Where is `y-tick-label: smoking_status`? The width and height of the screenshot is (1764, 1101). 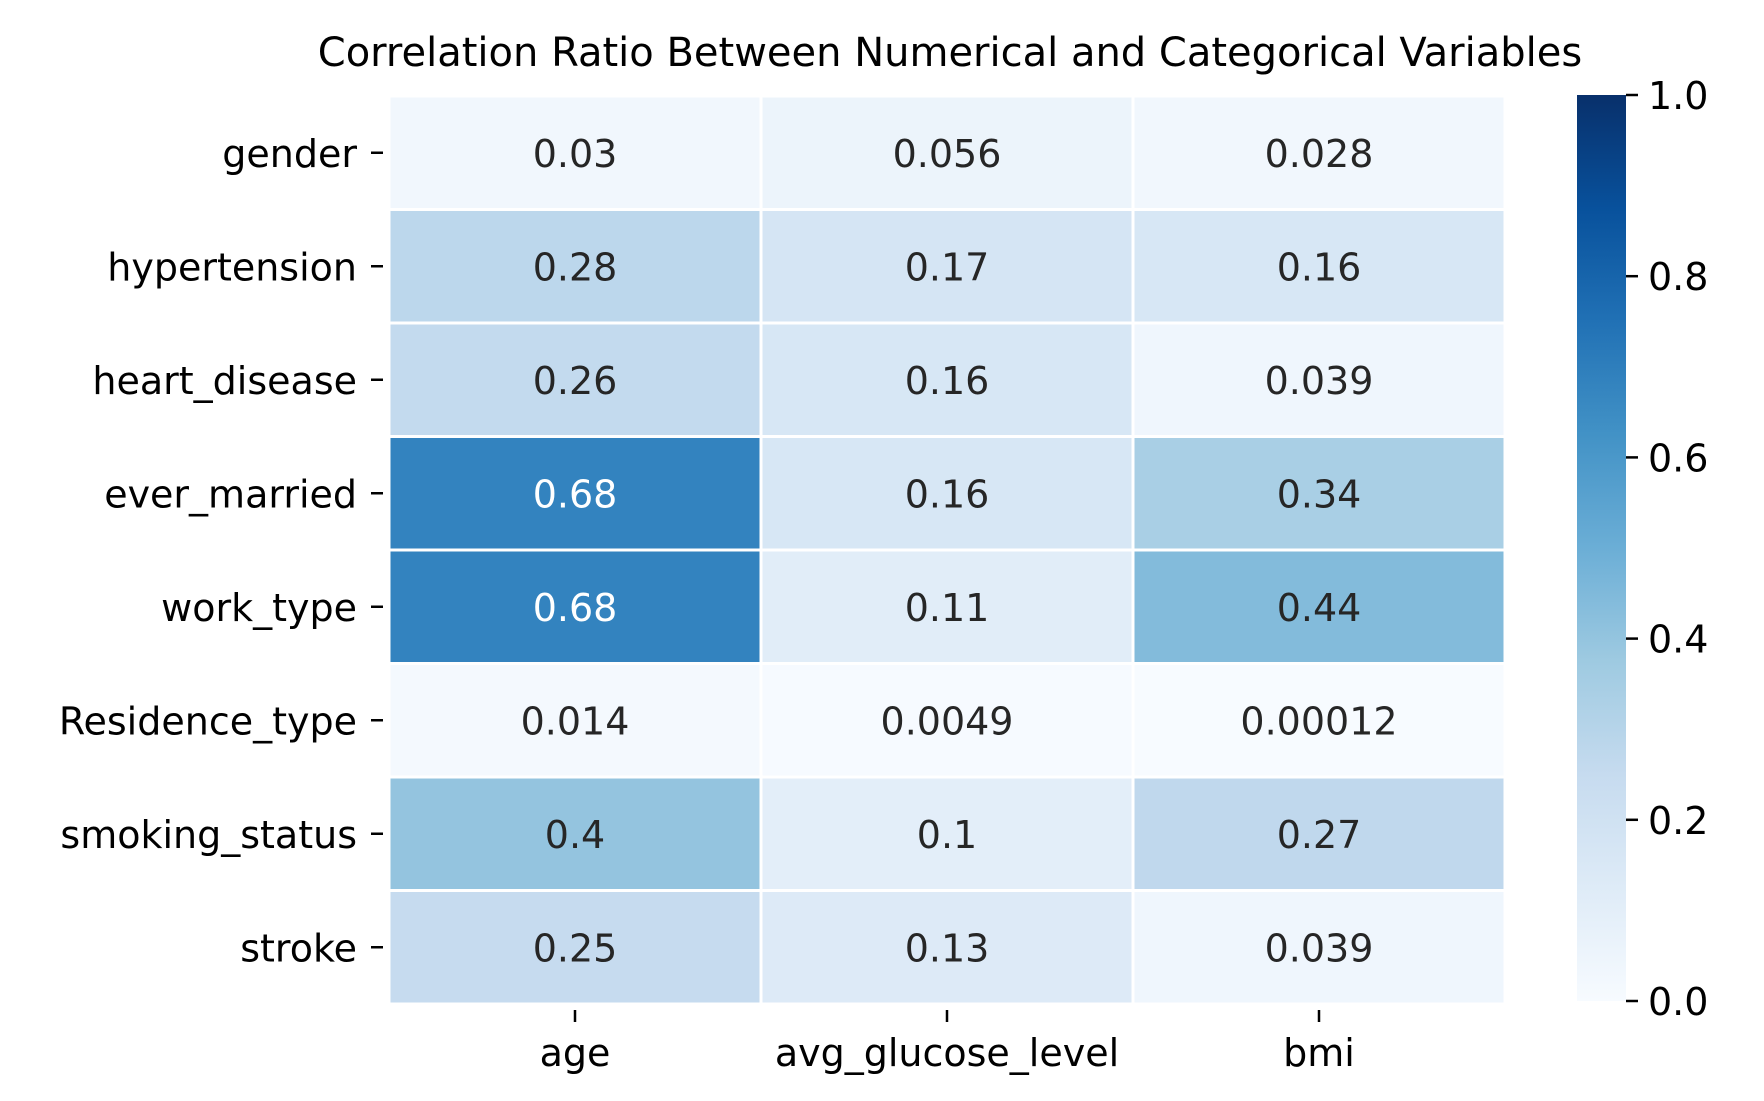 y-tick-label: smoking_status is located at coordinates (208, 835).